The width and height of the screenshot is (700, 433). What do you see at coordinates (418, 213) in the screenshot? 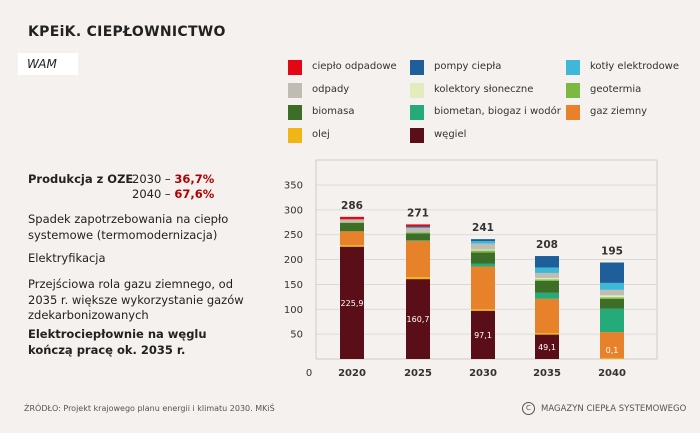
I see `bar-total-label: 271` at bounding box center [418, 213].